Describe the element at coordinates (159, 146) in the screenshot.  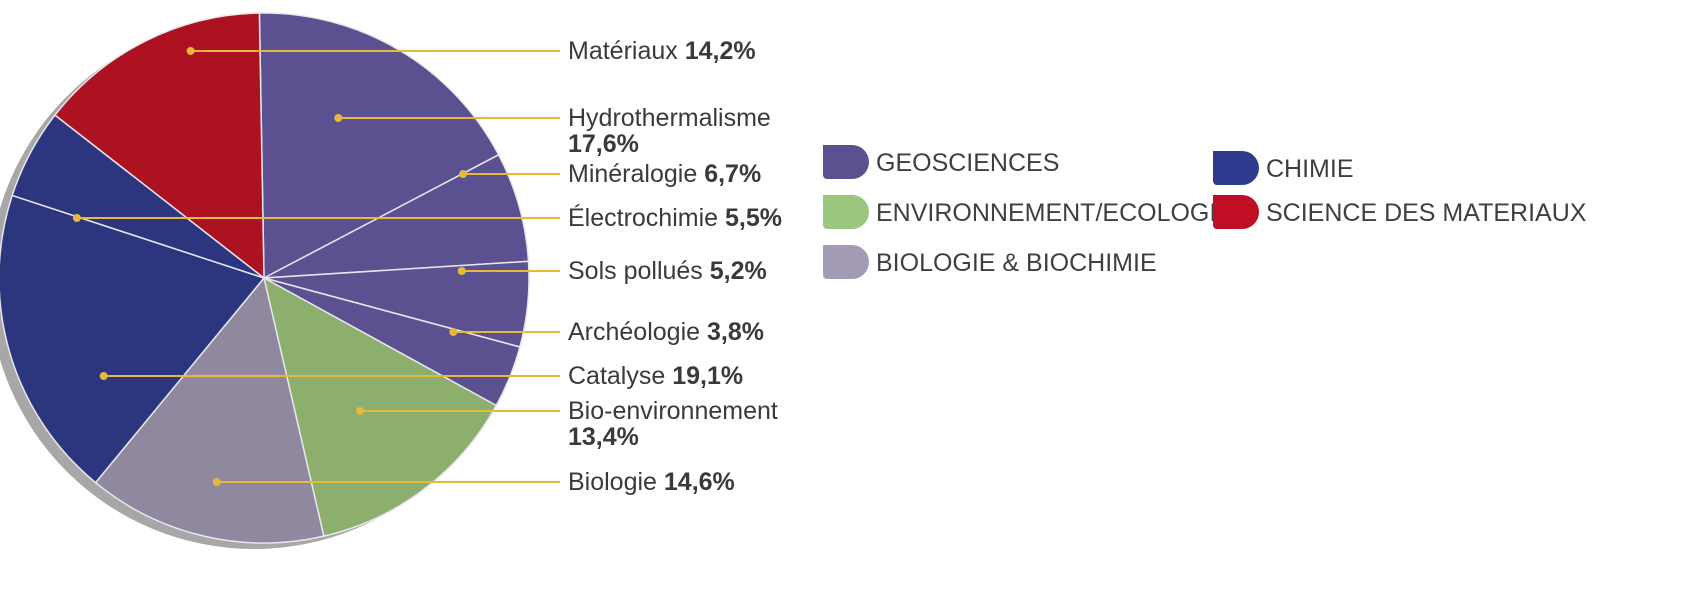
I see `pie-slice-materiaux` at that location.